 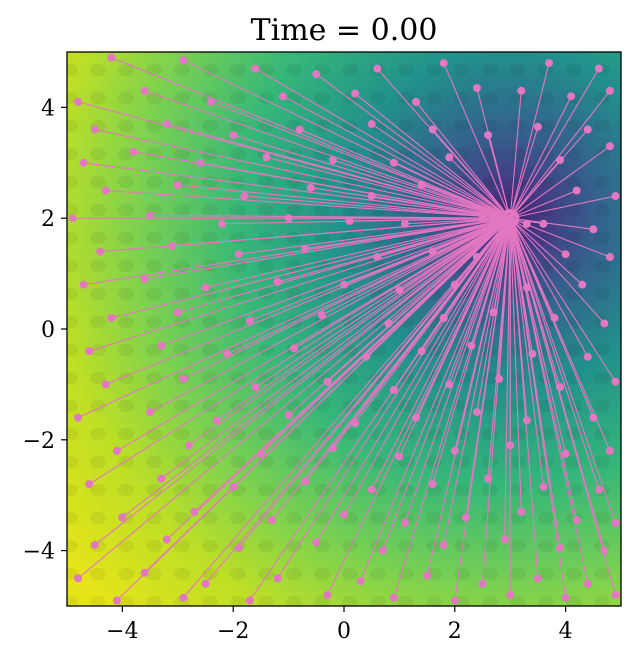 What do you see at coordinates (566, 631) in the screenshot?
I see `x-tick-label: 4` at bounding box center [566, 631].